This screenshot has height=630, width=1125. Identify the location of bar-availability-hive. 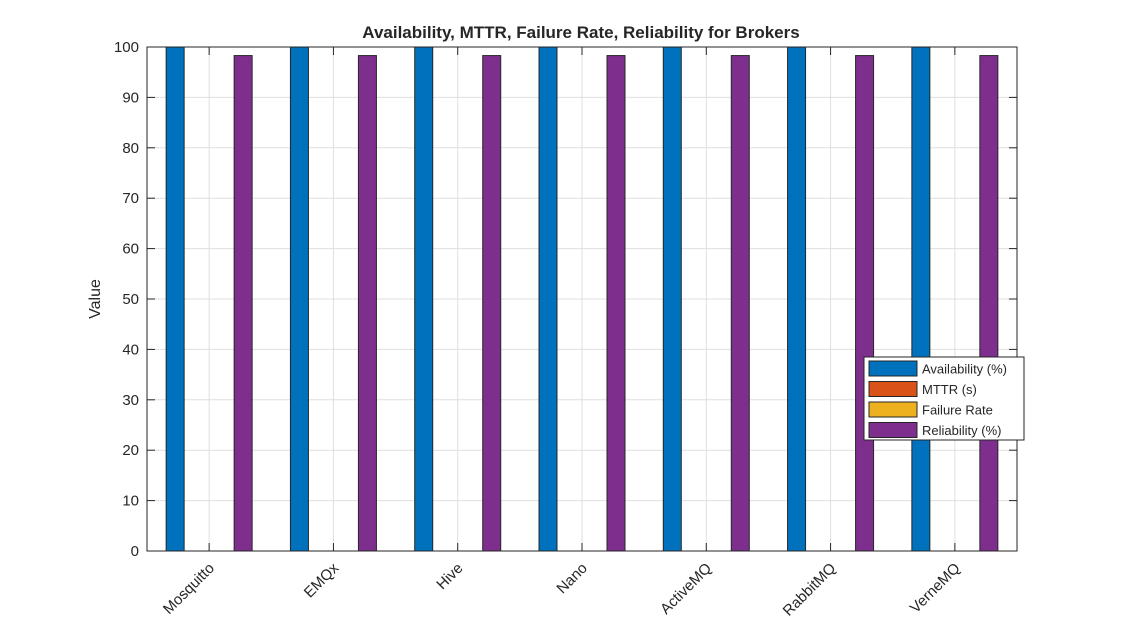
(424, 299).